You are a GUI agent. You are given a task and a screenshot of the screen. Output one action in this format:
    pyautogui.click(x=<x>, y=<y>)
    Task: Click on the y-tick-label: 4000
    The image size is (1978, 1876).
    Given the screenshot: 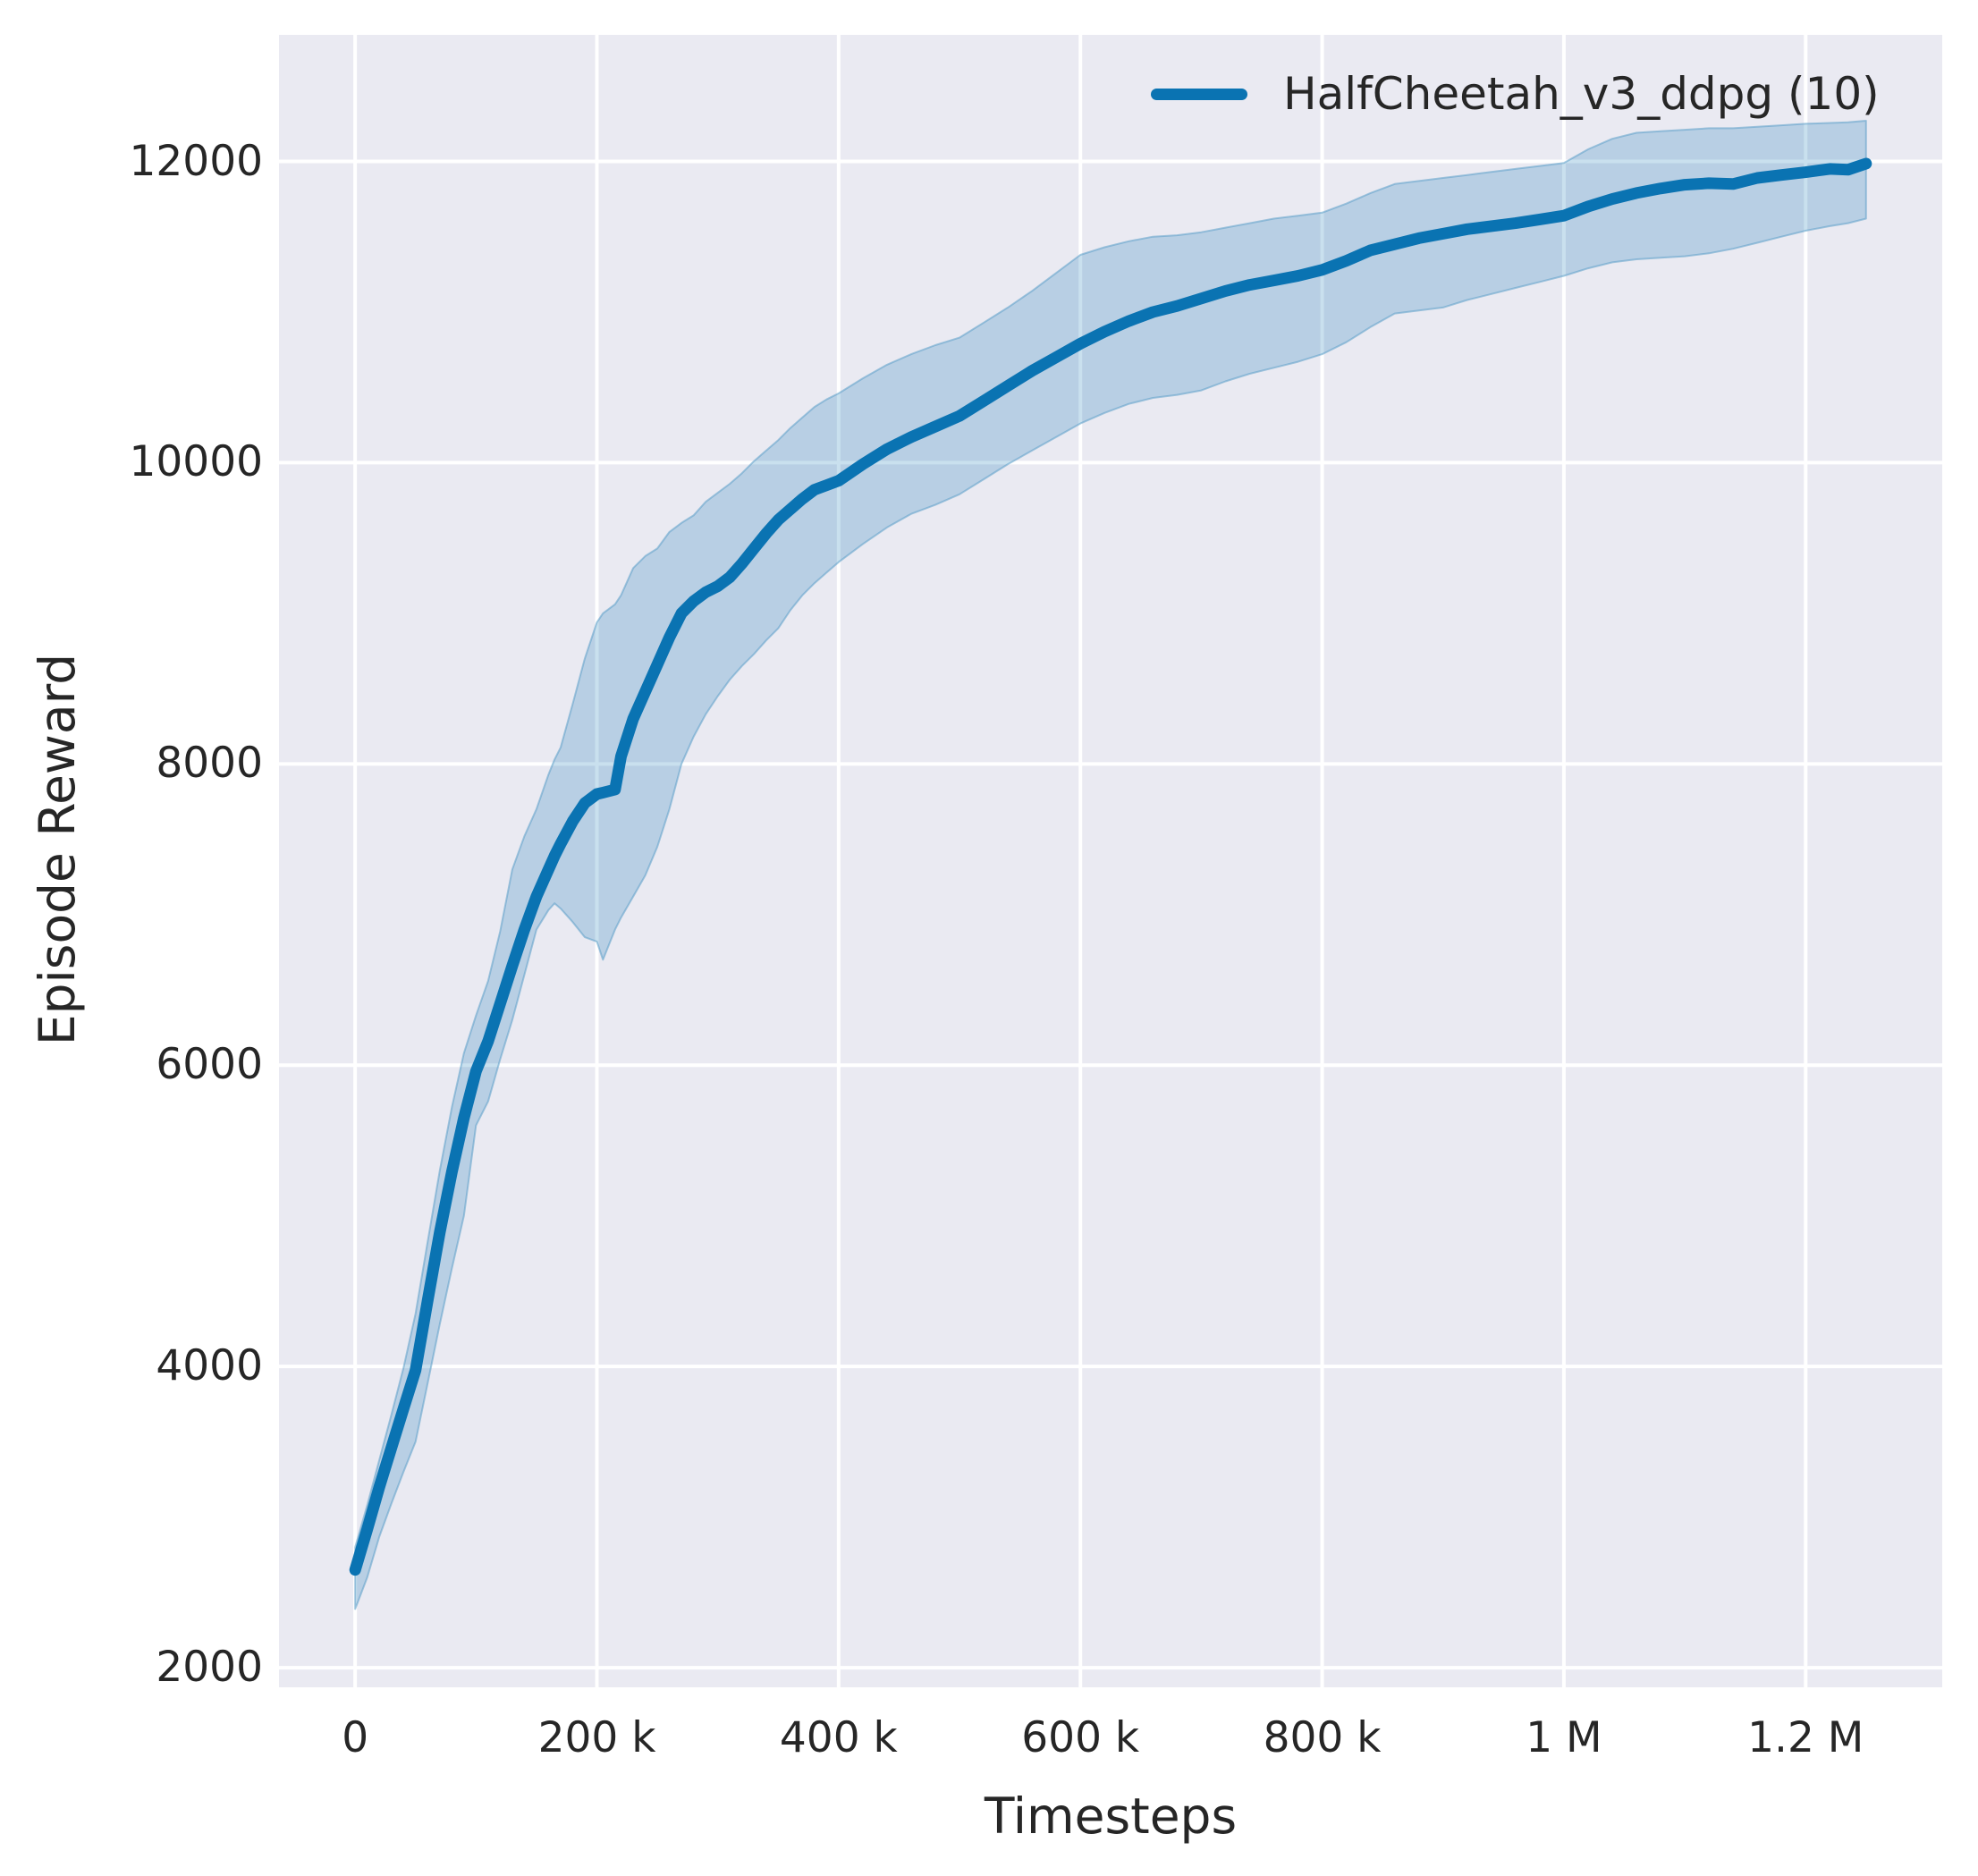 What is the action you would take?
    pyautogui.click(x=209, y=1366)
    